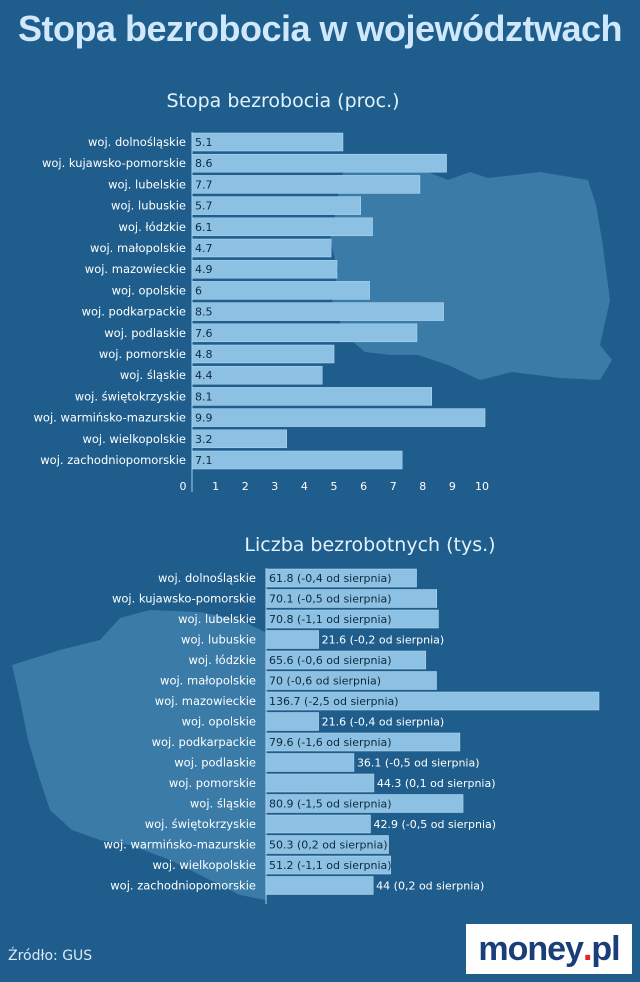 The height and width of the screenshot is (982, 640). Describe the element at coordinates (245, 486) in the screenshot. I see `chart1-x-tick-label: 2` at that location.